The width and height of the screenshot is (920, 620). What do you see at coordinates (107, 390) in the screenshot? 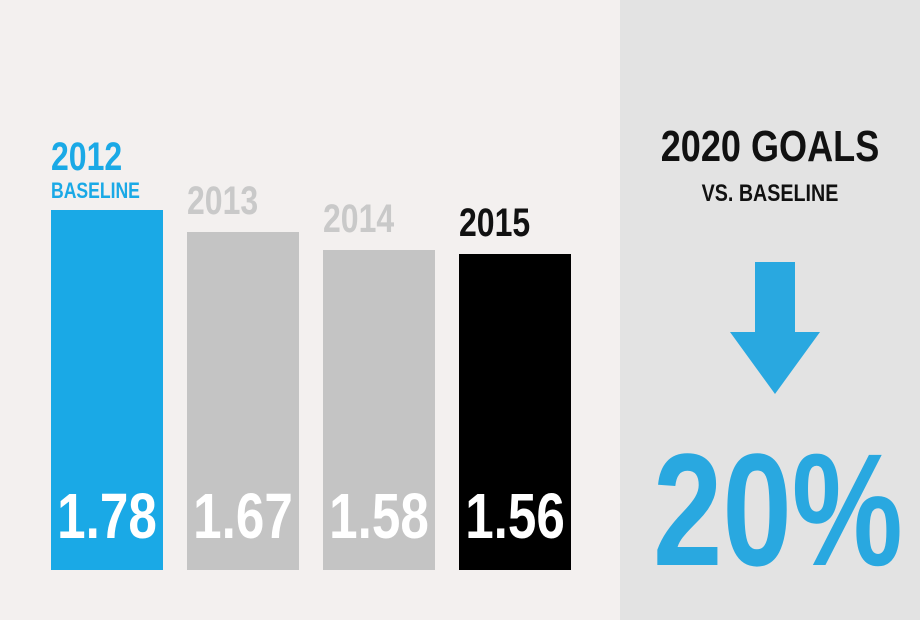
I see `bar-2012` at bounding box center [107, 390].